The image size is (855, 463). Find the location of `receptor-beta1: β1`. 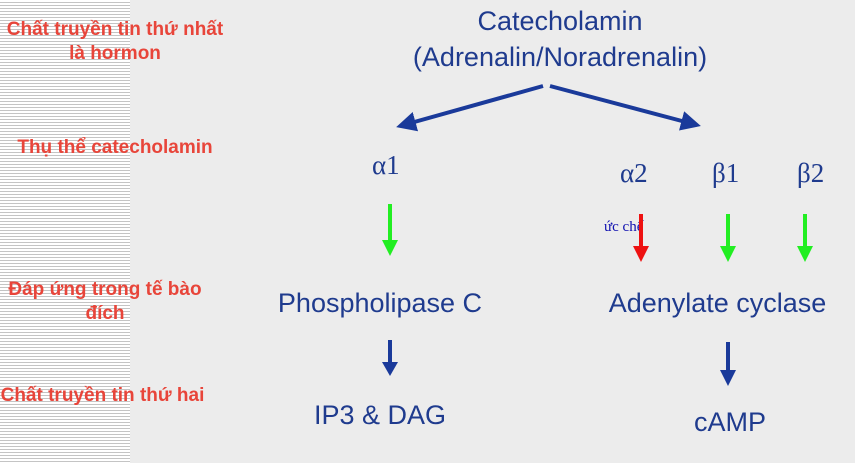

receptor-beta1: β1 is located at coordinates (726, 173).